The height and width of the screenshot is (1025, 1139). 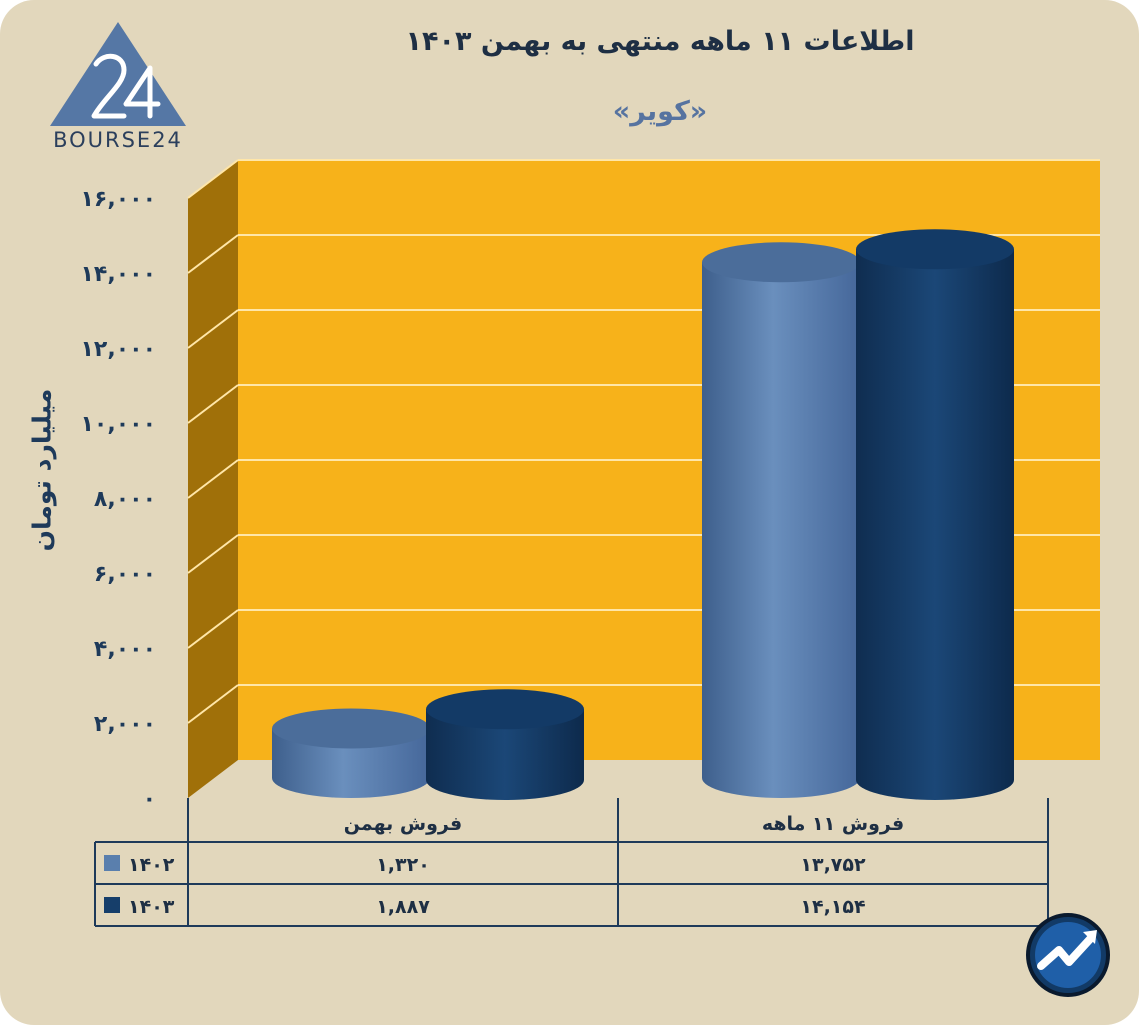 What do you see at coordinates (119, 424) in the screenshot?
I see `y-tick-label: ۱۰,۰۰۰` at bounding box center [119, 424].